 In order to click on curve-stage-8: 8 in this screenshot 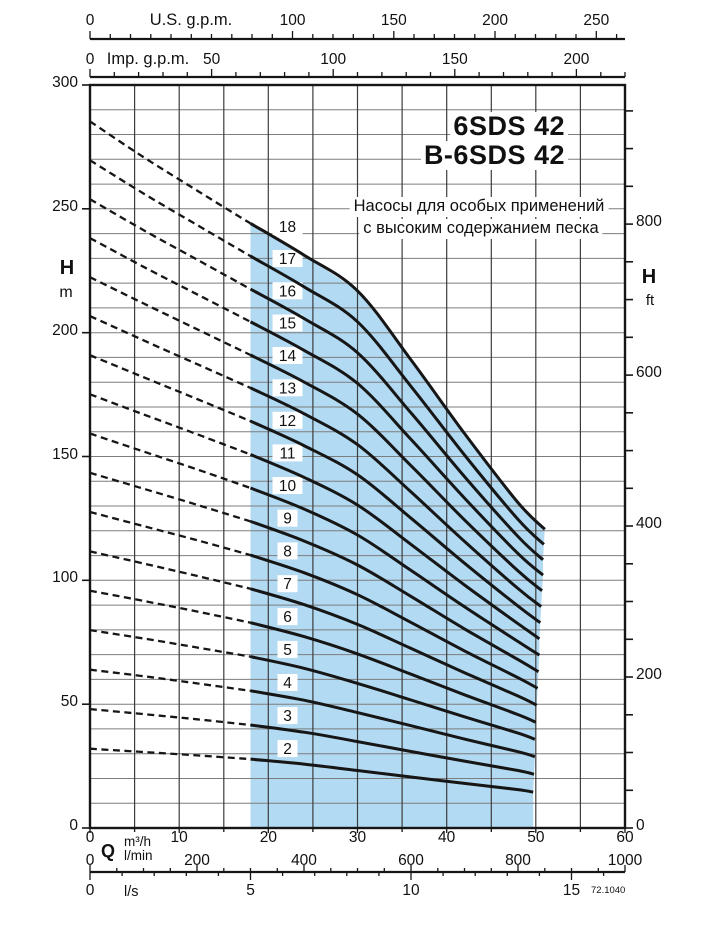, I will do `click(314, 600)`.